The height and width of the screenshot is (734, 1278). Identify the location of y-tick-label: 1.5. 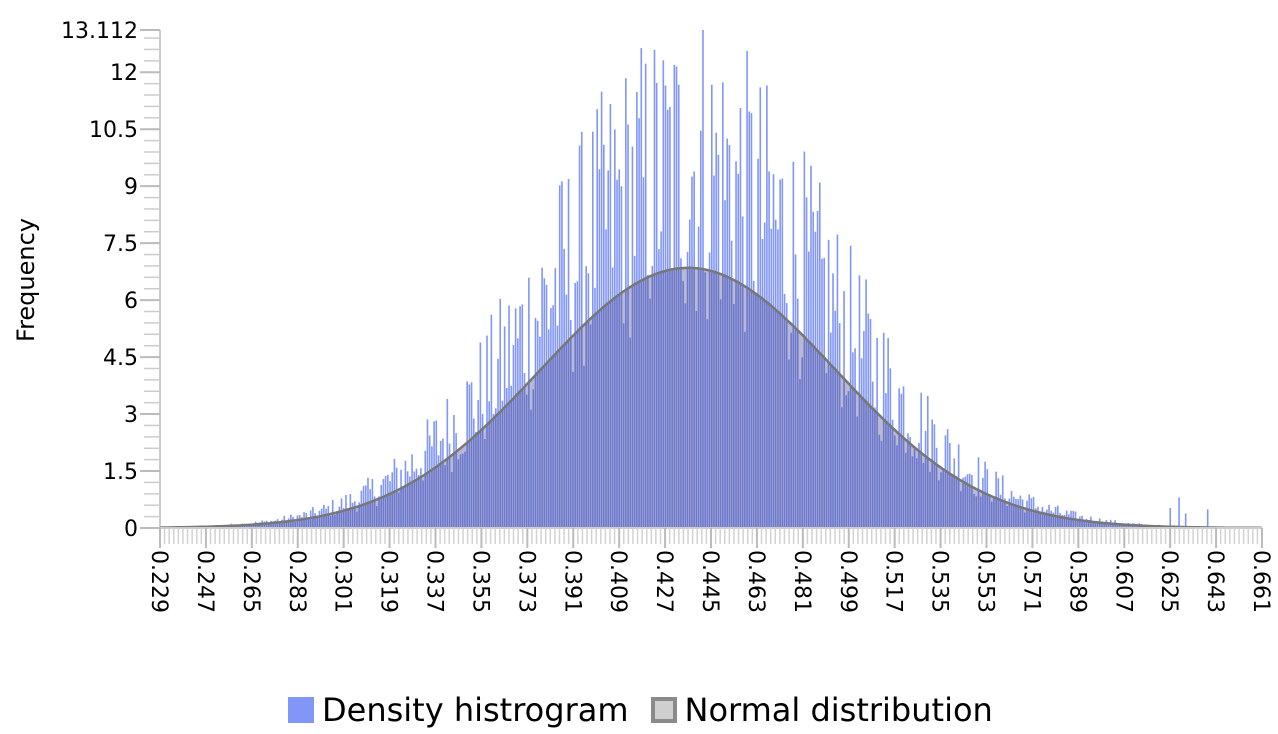
(120, 472).